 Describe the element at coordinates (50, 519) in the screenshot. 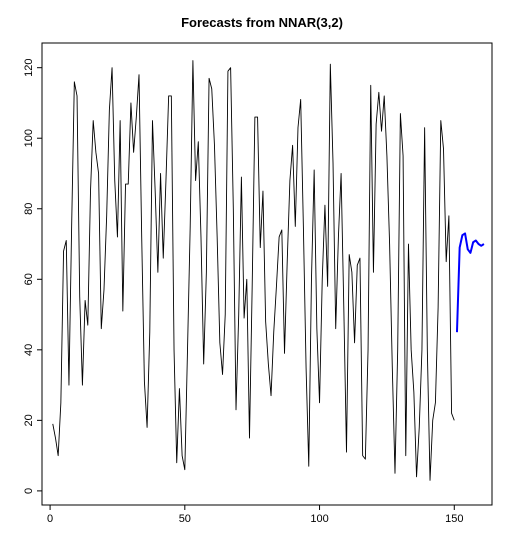

I see `x-tick-label: 0` at that location.